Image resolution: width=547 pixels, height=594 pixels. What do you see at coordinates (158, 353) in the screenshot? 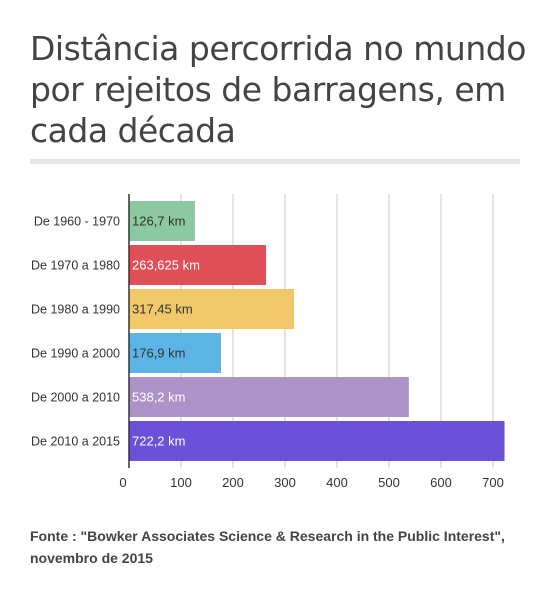
I see `bar-value-label-3: 176,9 km` at bounding box center [158, 353].